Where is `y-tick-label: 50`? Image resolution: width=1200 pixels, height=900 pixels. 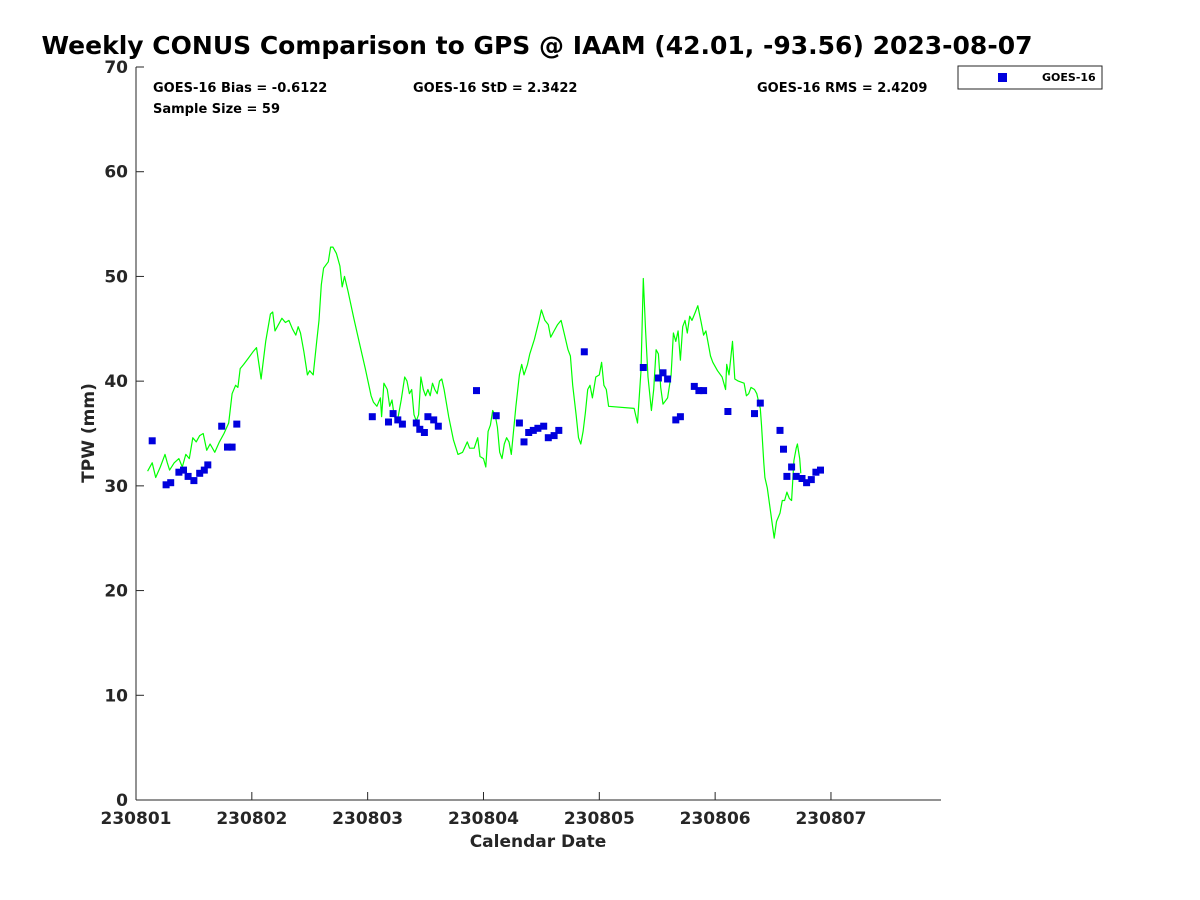 y-tick-label: 50 is located at coordinates (116, 277).